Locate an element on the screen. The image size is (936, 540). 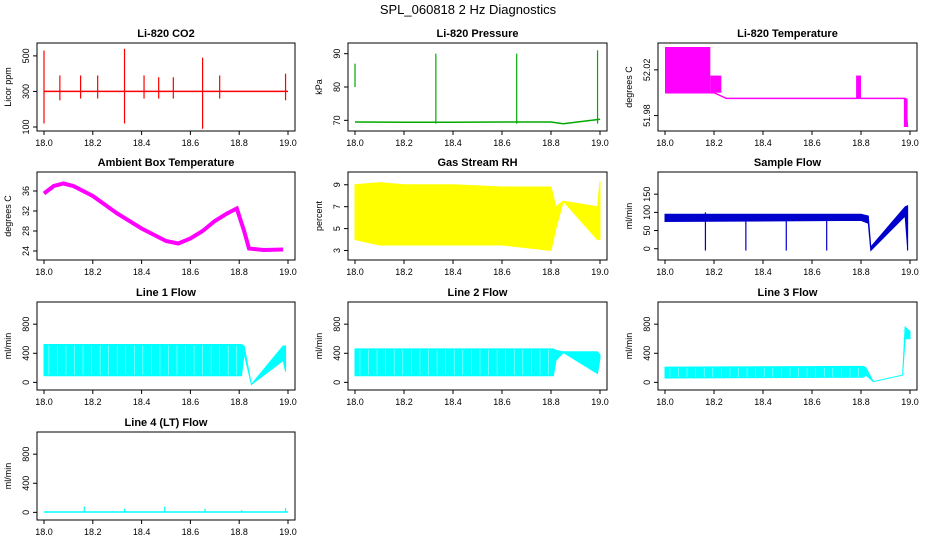
plot-title: Line 2 Flow is located at coordinates (478, 293).